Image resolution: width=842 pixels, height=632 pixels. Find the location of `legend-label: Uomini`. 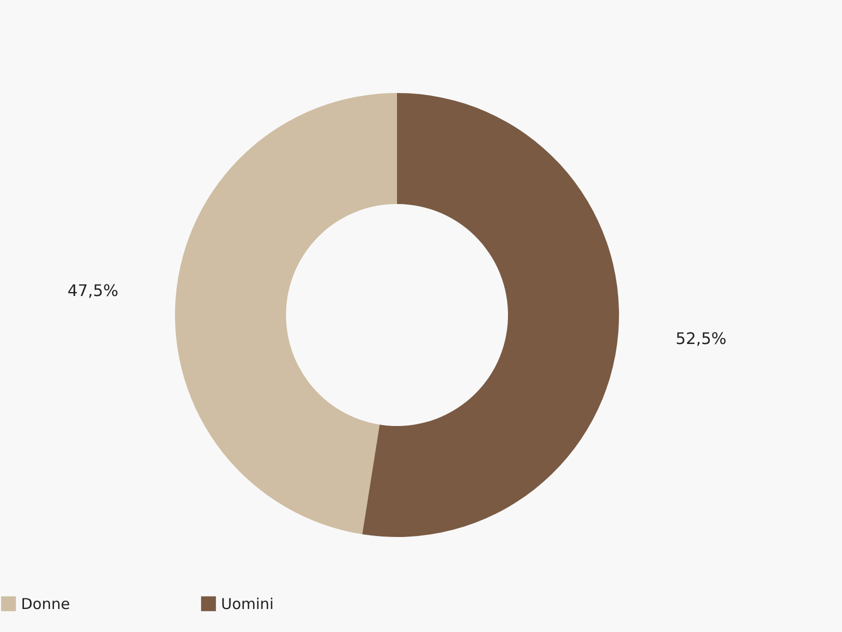

legend-label: Uomini is located at coordinates (247, 603).